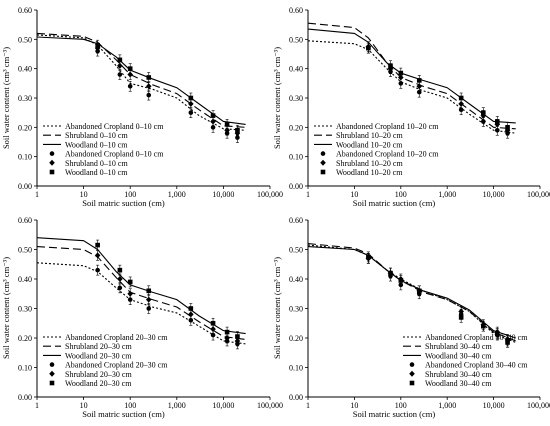 Image resolution: width=550 pixels, height=426 pixels. What do you see at coordinates (387, 154) in the screenshot?
I see `legend-label: Abandoned Cropland 10–20 cm` at bounding box center [387, 154].